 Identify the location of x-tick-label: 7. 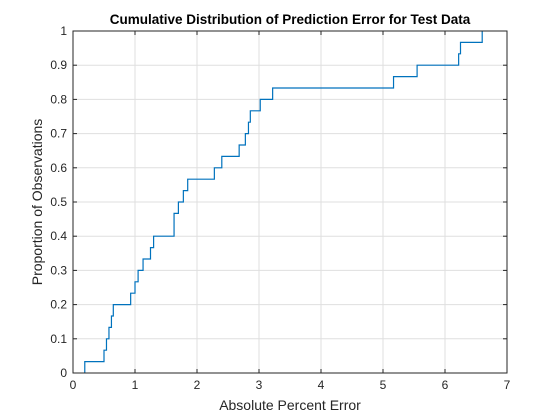
(507, 385).